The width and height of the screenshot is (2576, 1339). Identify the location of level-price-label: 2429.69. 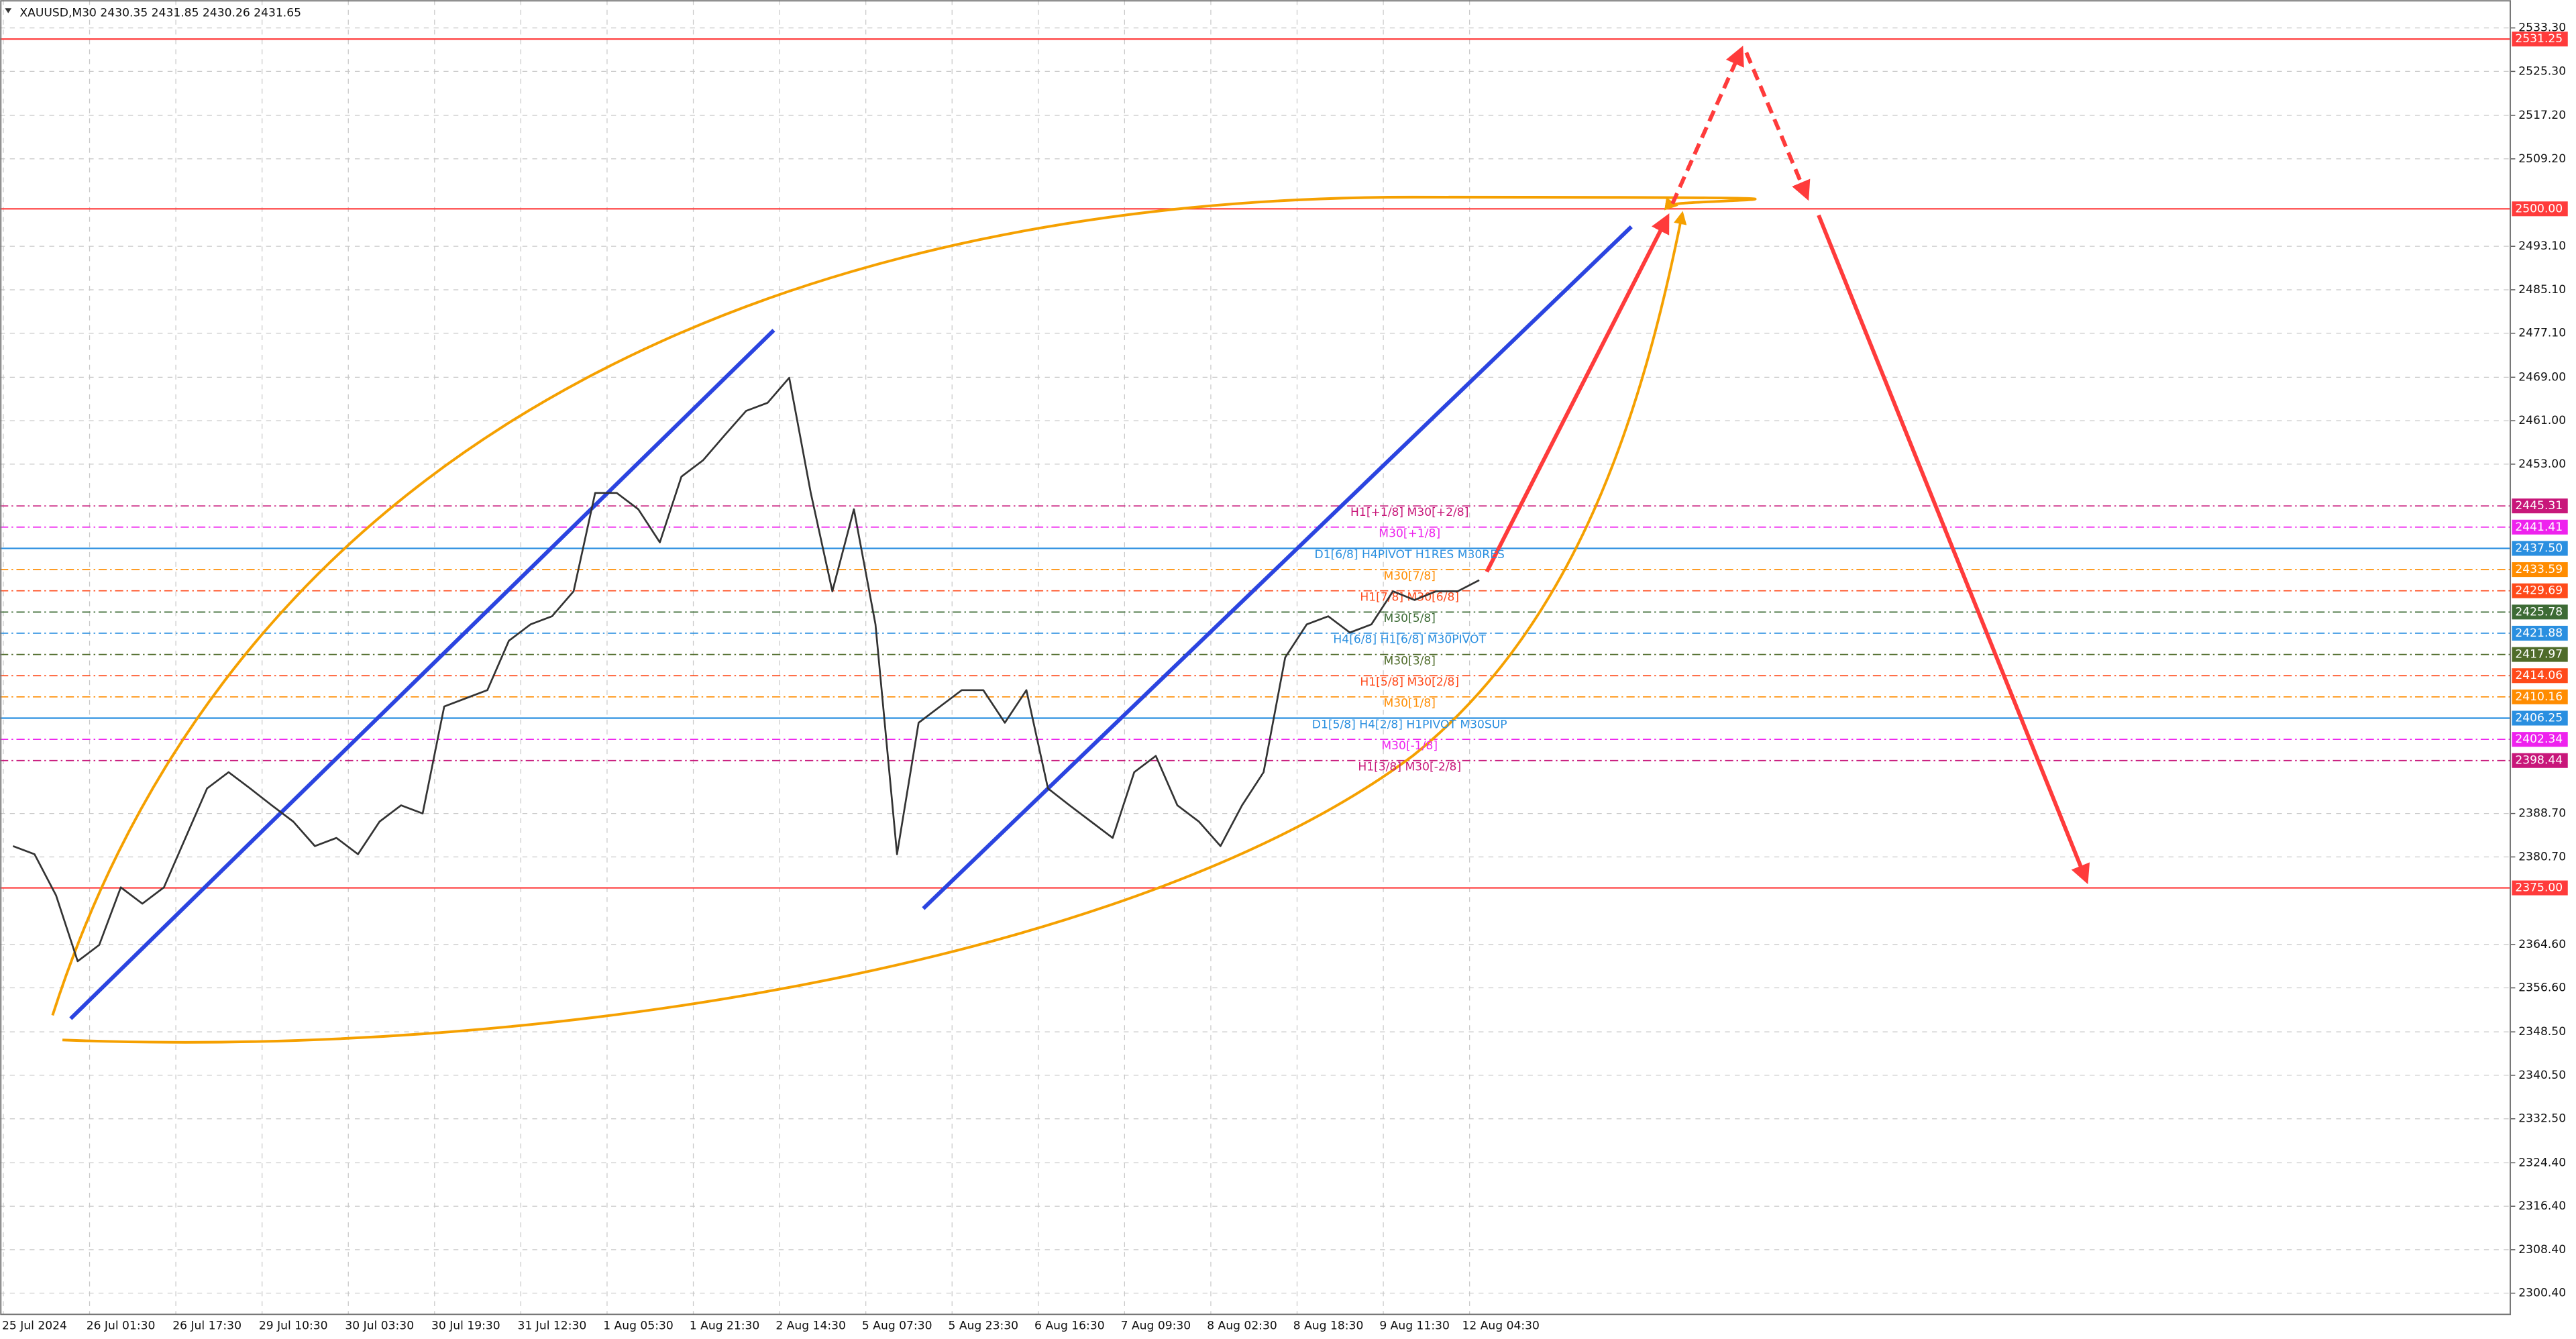
(2539, 591).